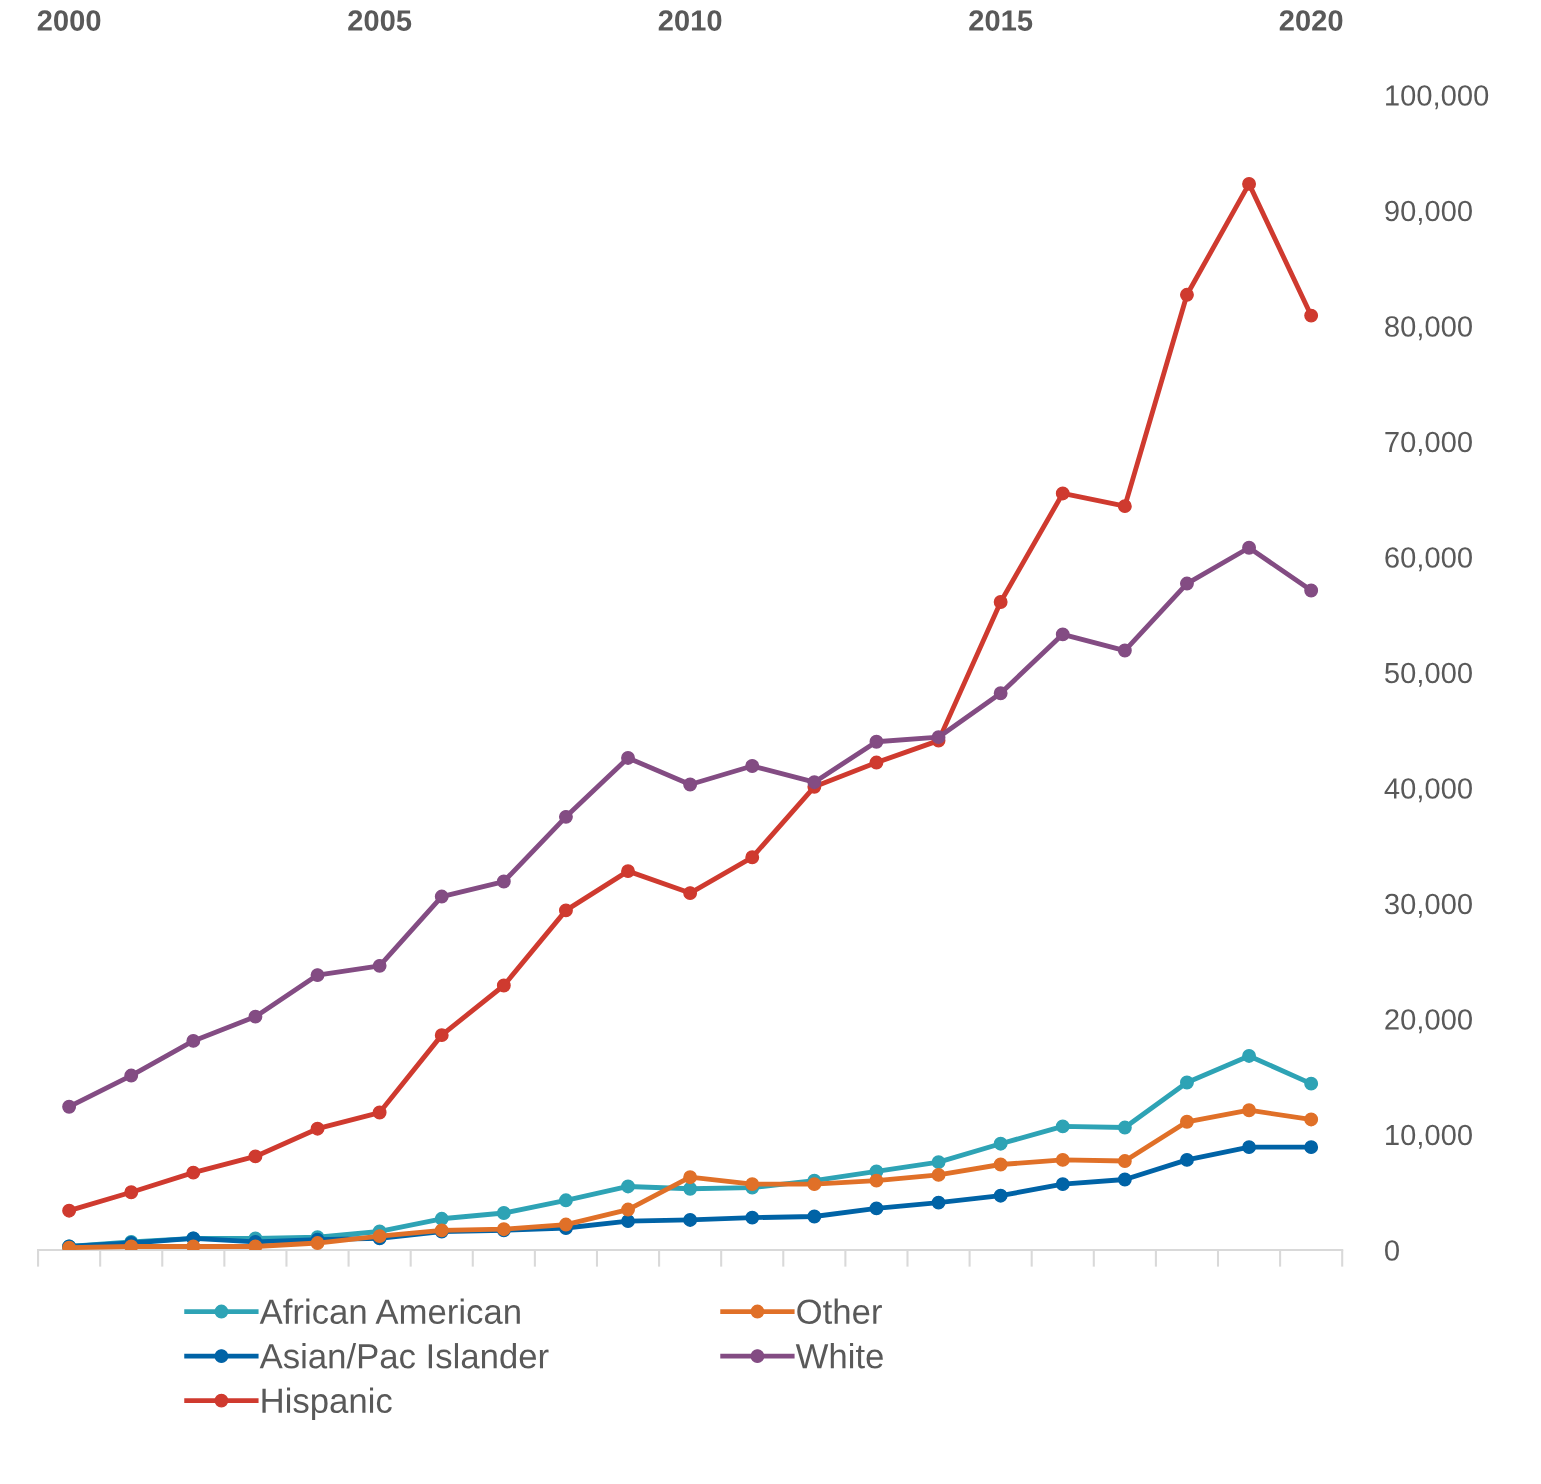  Describe the element at coordinates (1428, 443) in the screenshot. I see `y-tick-label: 70,000` at that location.